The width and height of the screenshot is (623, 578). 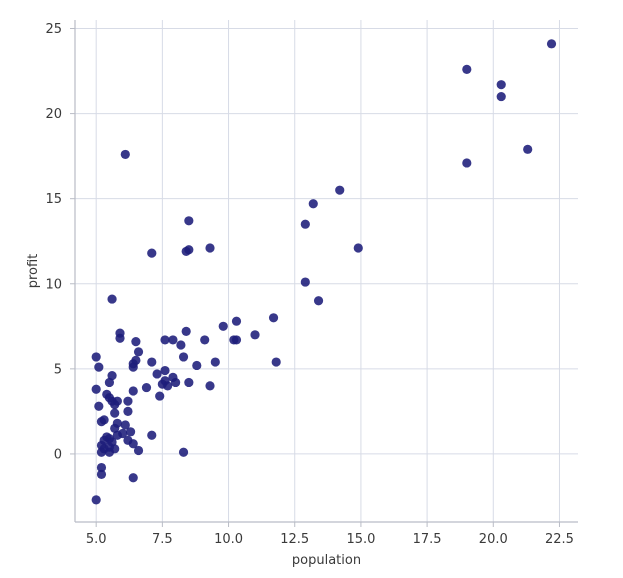 What do you see at coordinates (58, 454) in the screenshot?
I see `y-tick-label: 0` at bounding box center [58, 454].